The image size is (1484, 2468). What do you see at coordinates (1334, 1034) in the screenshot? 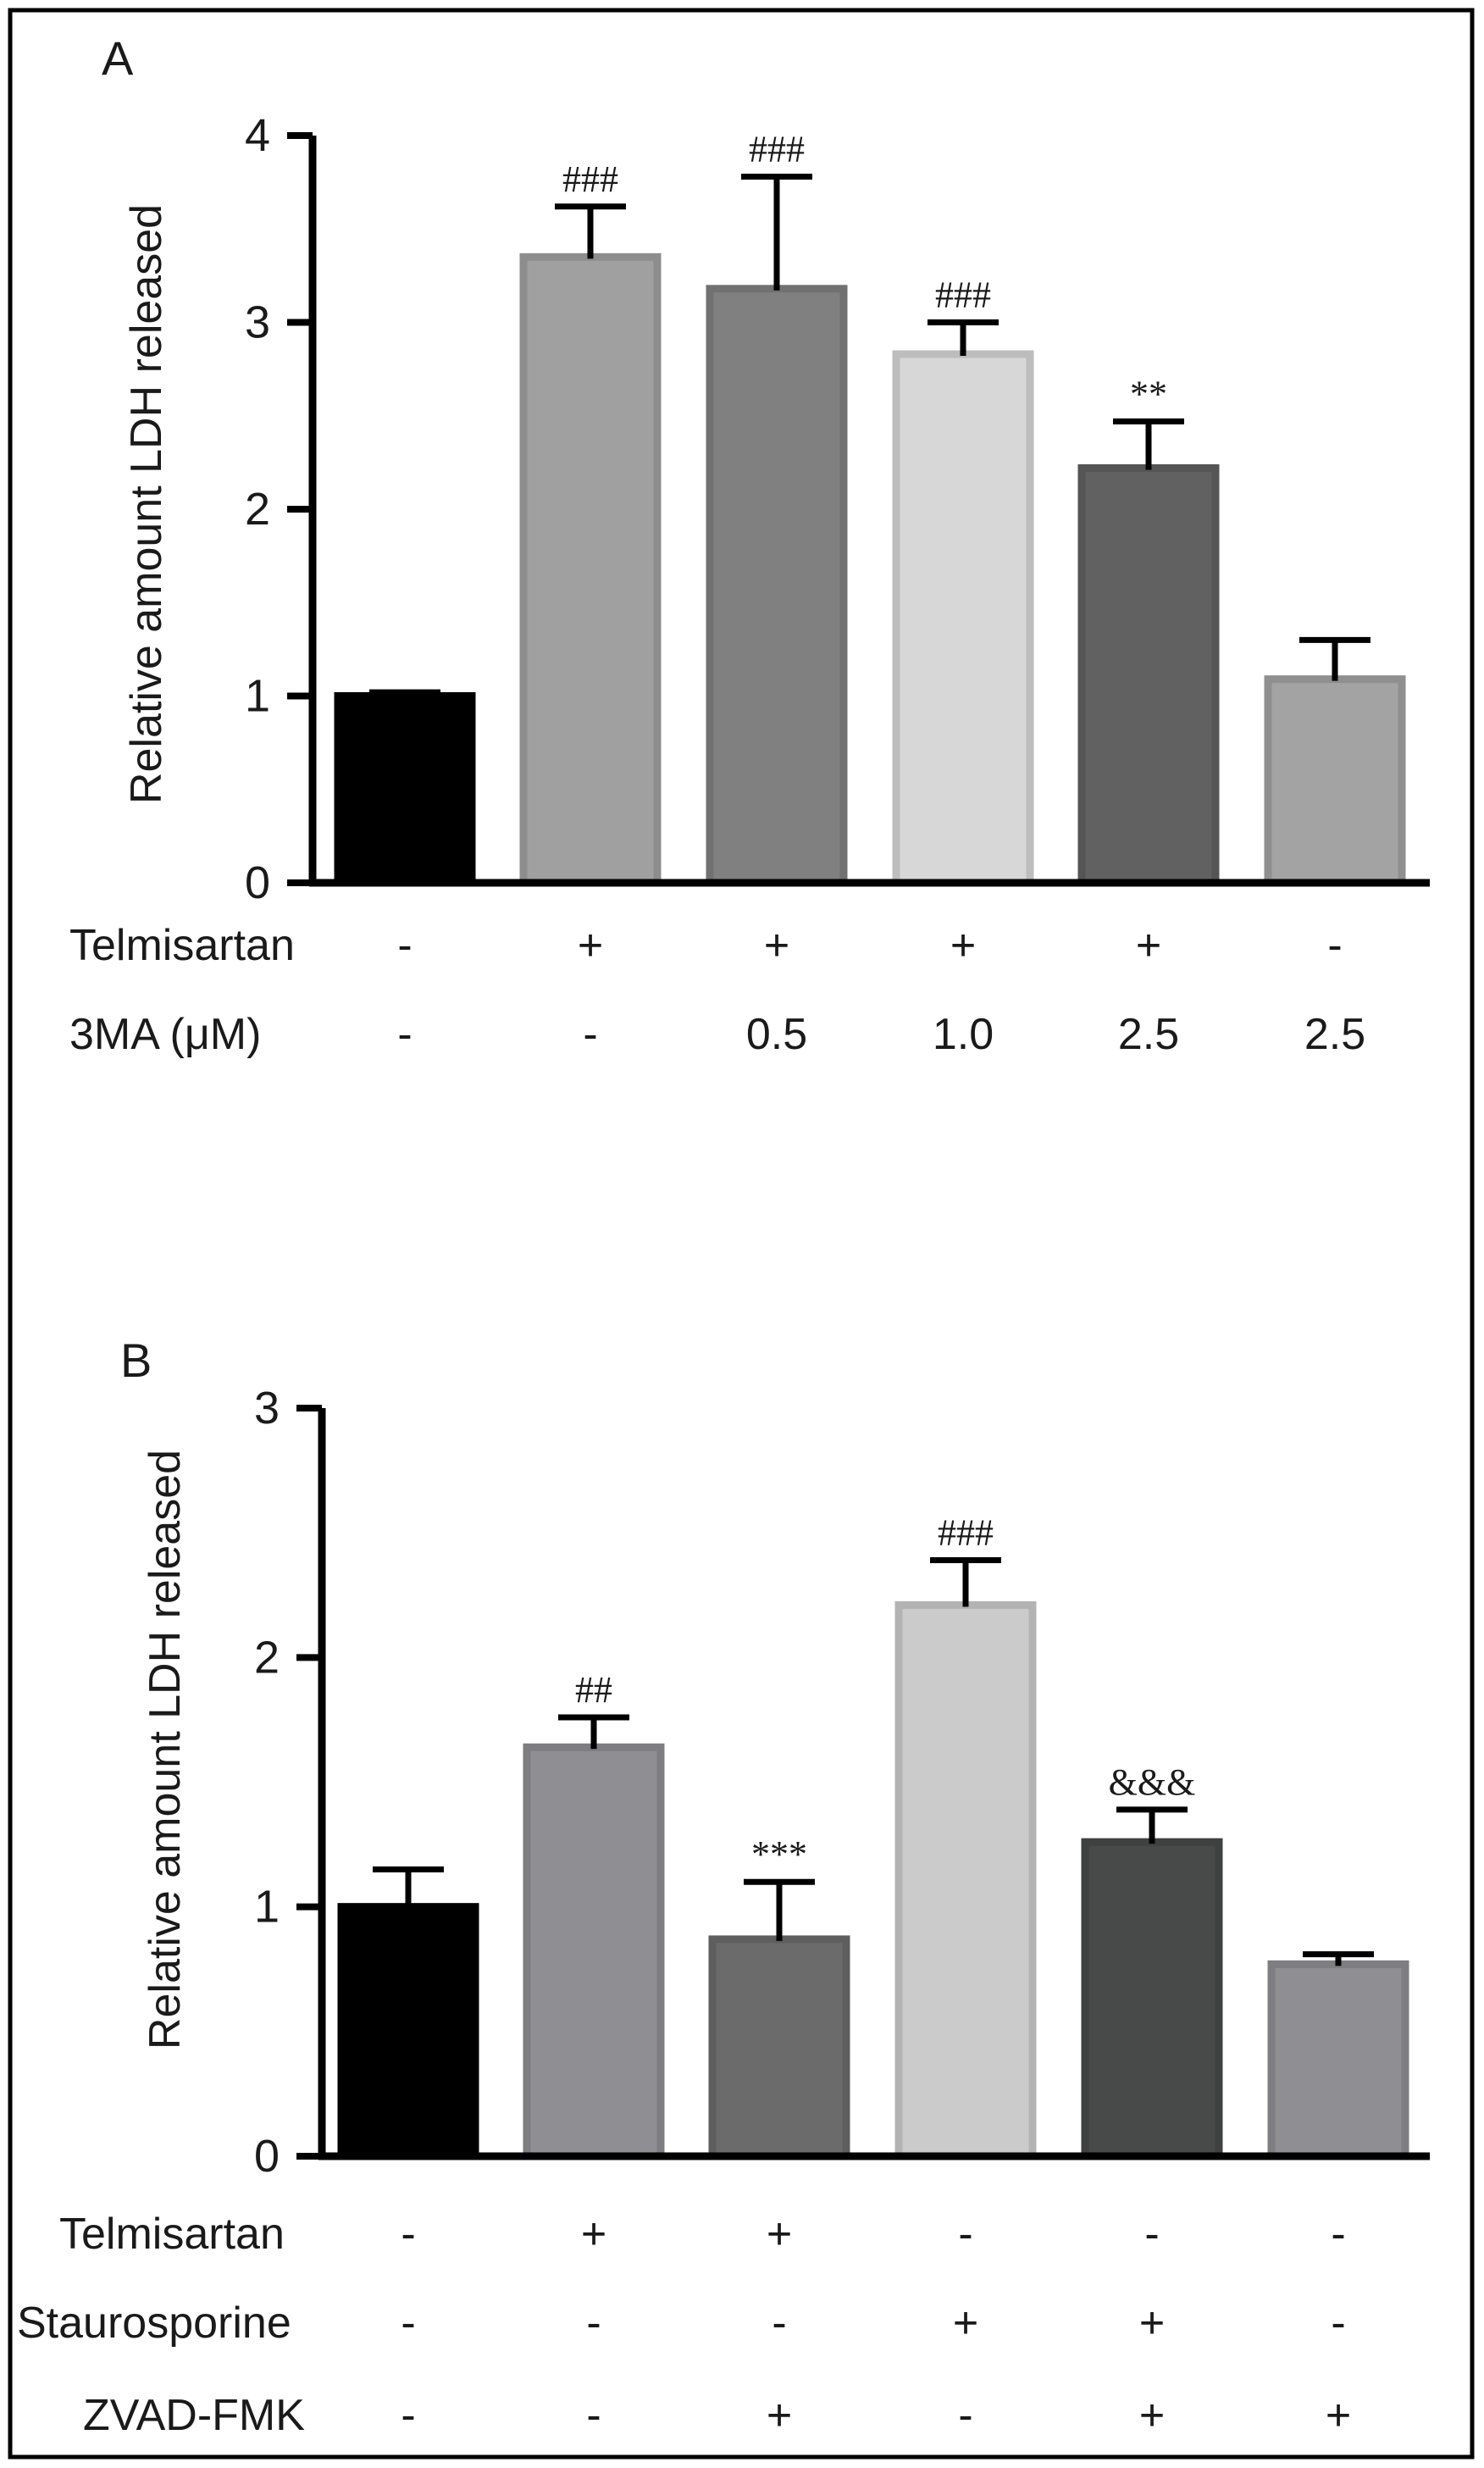
I see `panel-a-condition-2-mark-6: 2.5` at bounding box center [1334, 1034].